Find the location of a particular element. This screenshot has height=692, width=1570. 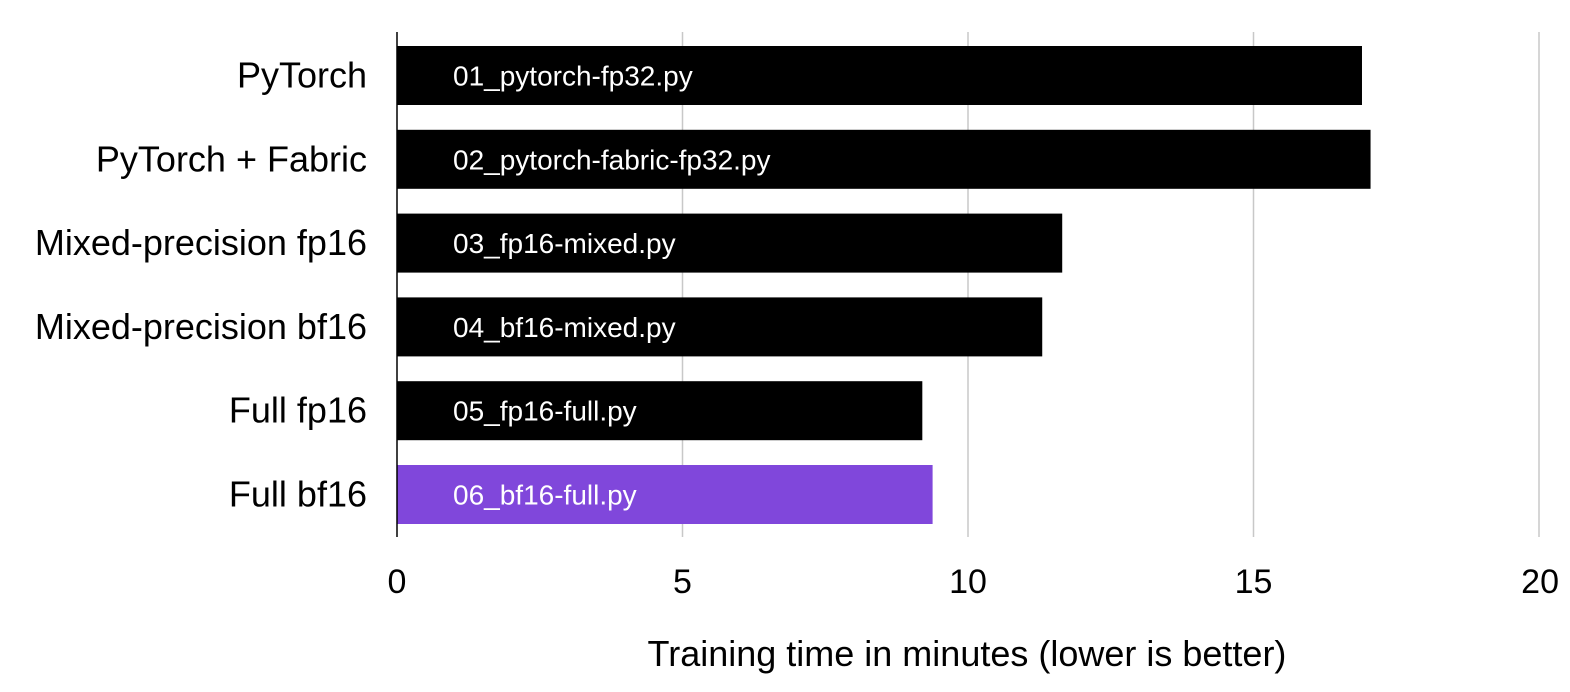

x-tick-label: 10 is located at coordinates (968, 582).